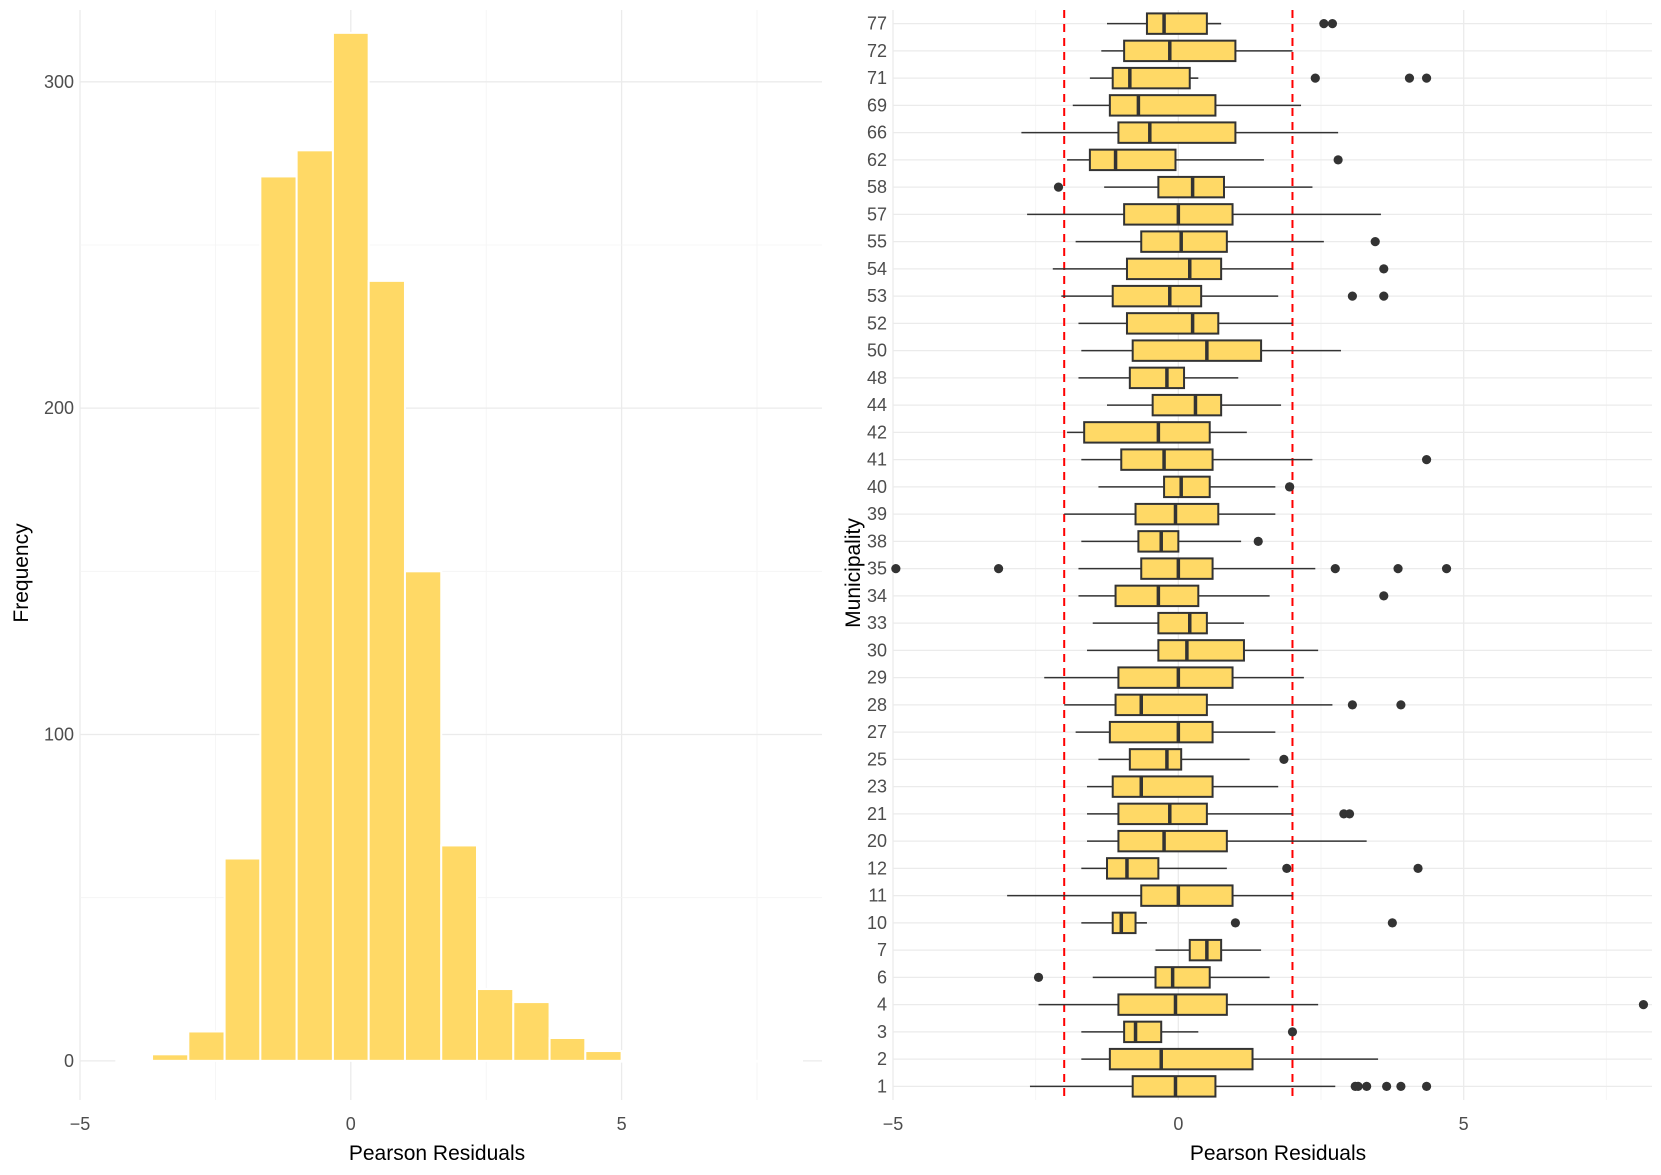 Image resolution: width=1661 pixels, height=1175 pixels. What do you see at coordinates (877, 160) in the screenshot?
I see `boxplot-y-tick-label: 62` at bounding box center [877, 160].